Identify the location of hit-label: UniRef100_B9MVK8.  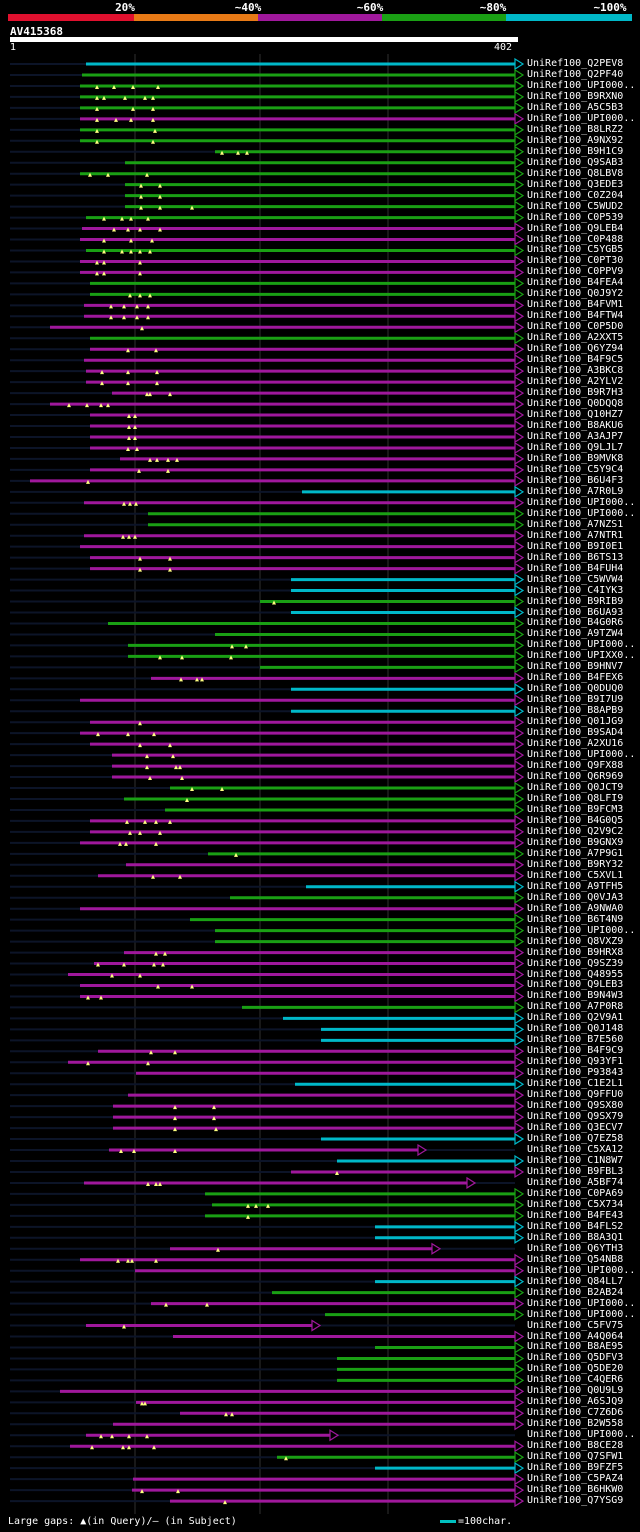
(575, 458).